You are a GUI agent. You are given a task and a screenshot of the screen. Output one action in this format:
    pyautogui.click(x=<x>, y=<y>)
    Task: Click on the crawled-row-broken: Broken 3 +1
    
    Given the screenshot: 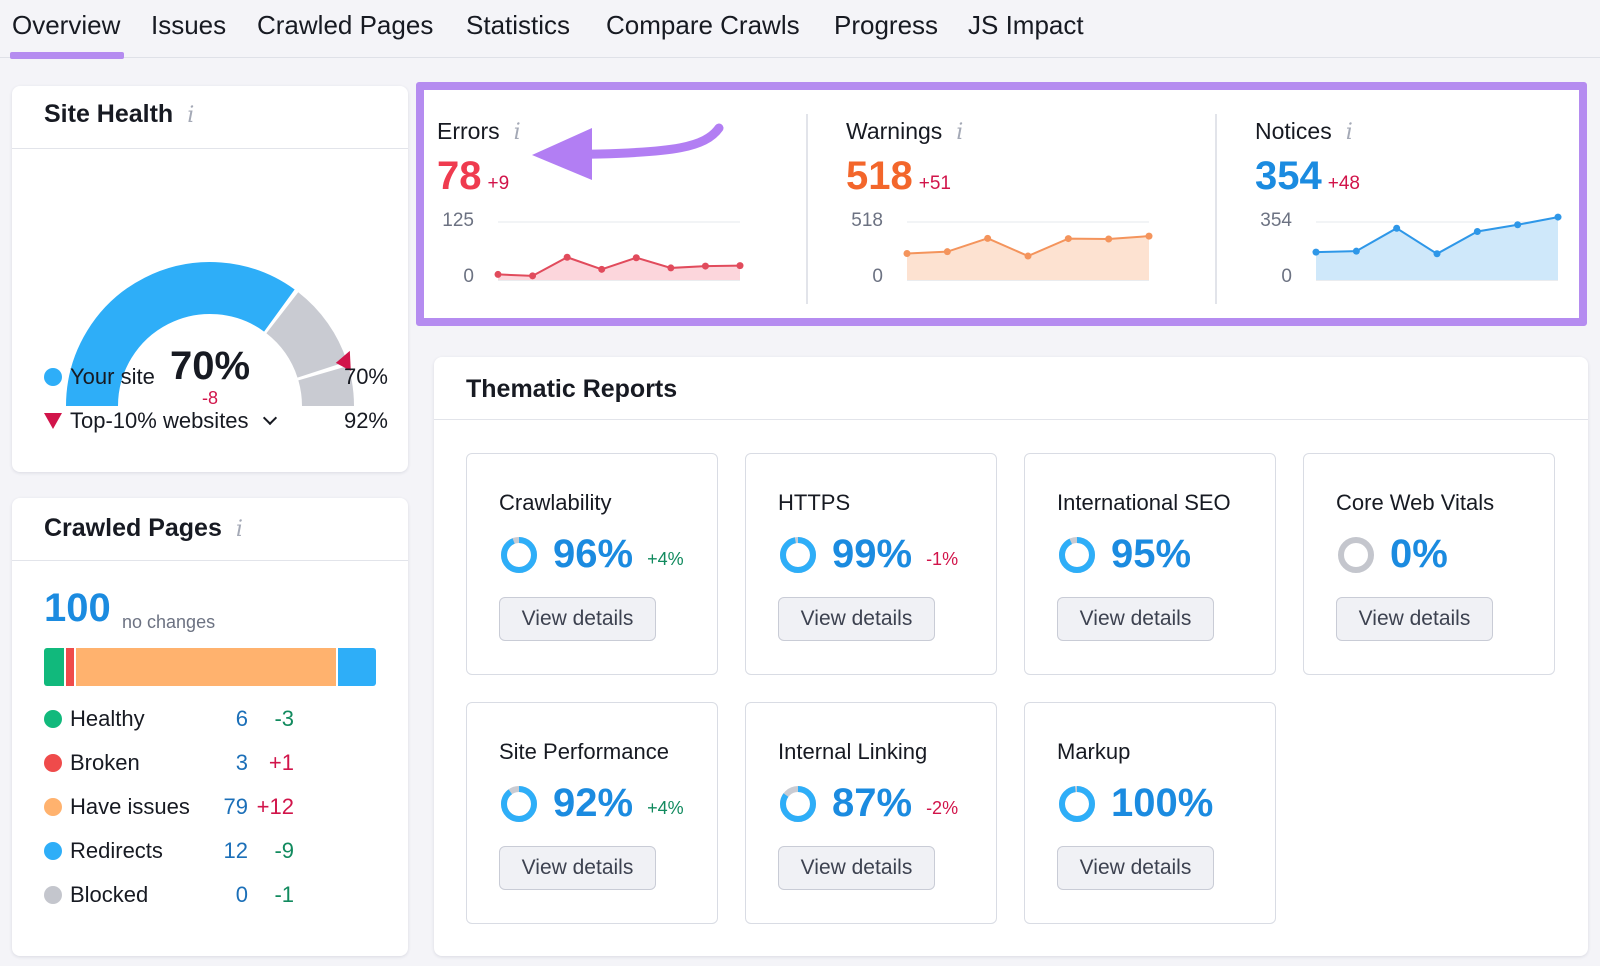 What is the action you would take?
    pyautogui.click(x=174, y=763)
    